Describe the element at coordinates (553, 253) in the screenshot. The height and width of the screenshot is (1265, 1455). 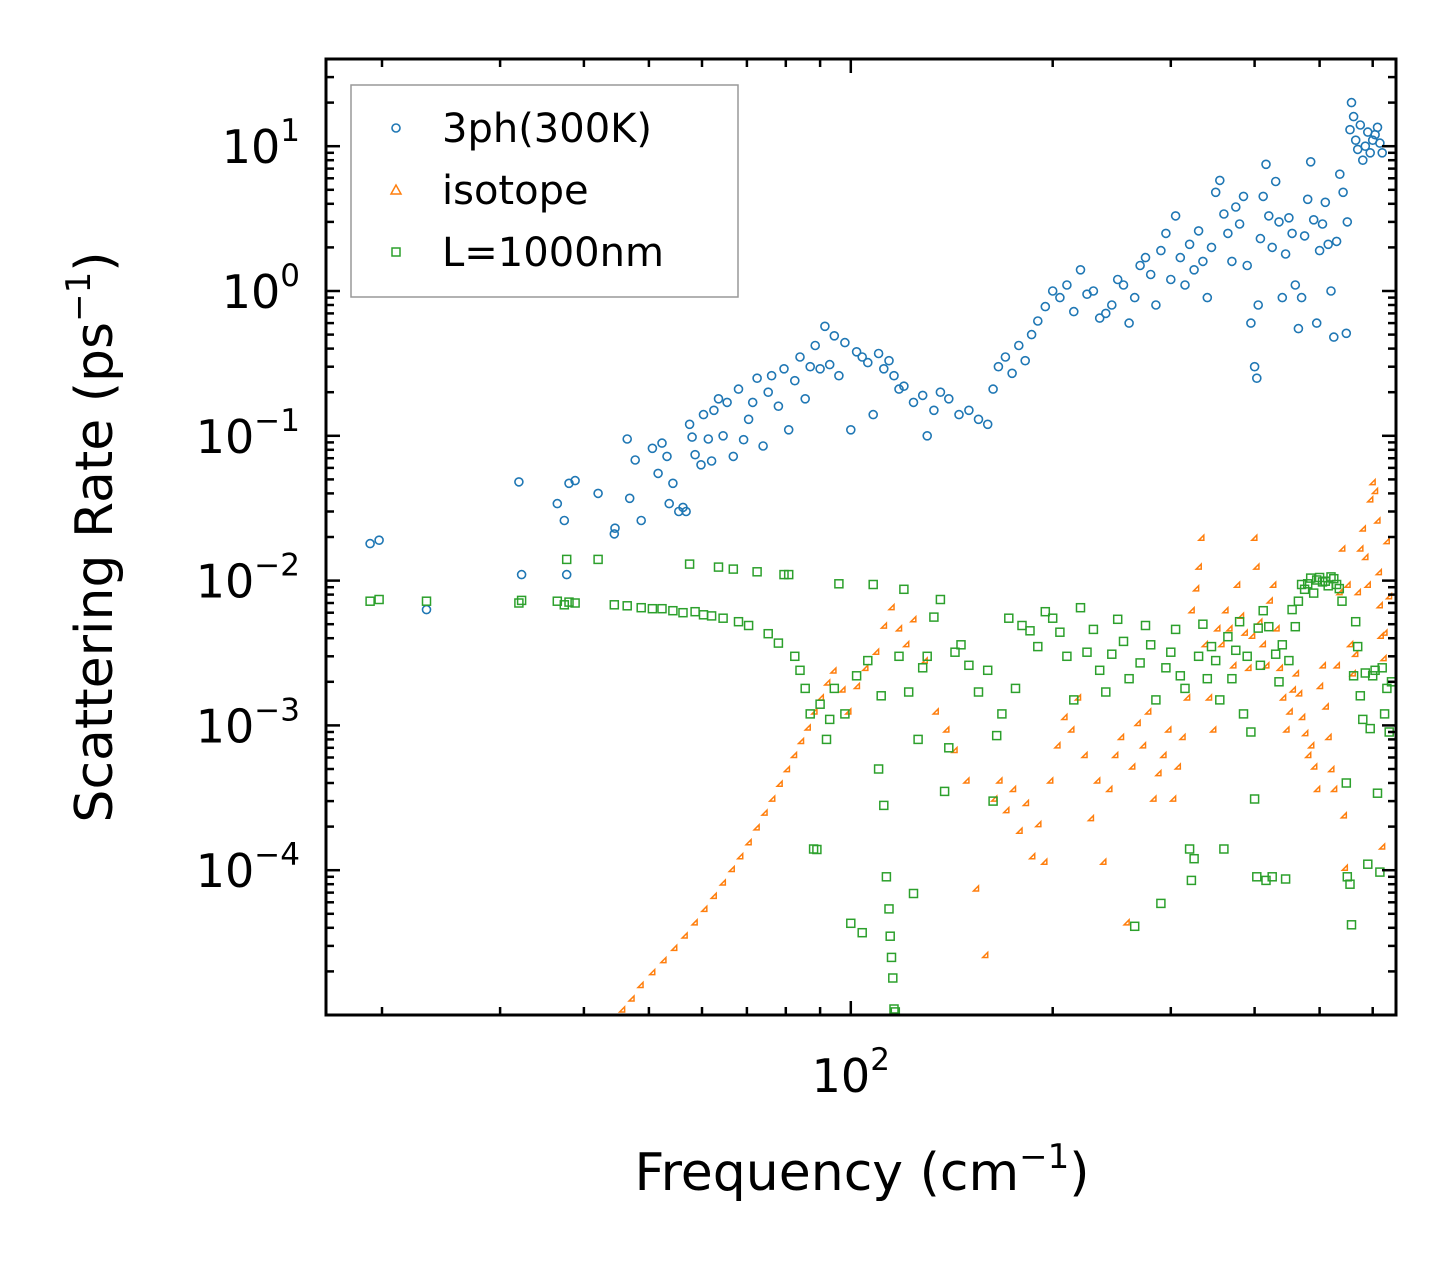
I see `legend-label: L=1000nm` at that location.